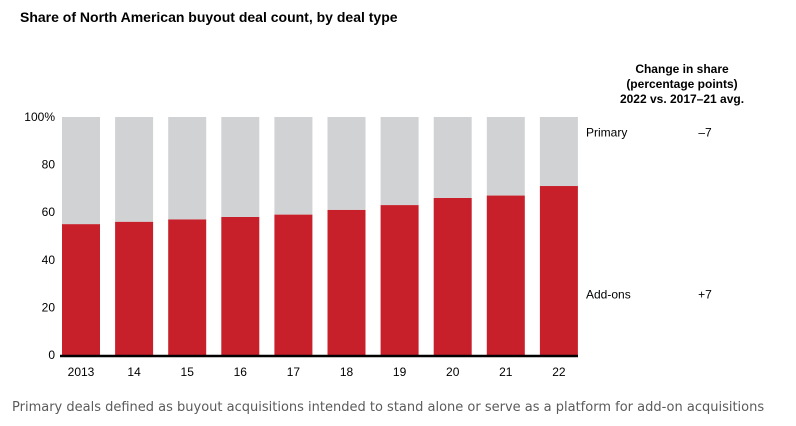 The height and width of the screenshot is (426, 796). I want to click on y-tick-label: 0, so click(51, 355).